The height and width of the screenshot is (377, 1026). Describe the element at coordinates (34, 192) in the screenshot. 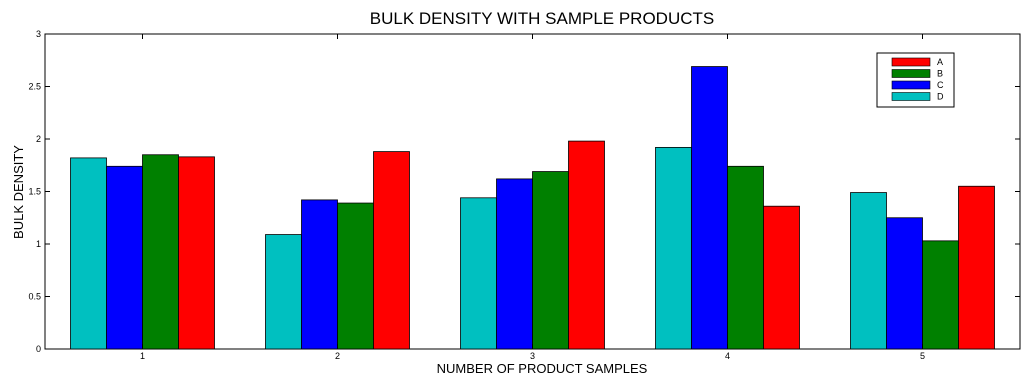

I see `y-tick-label: 1.5` at that location.